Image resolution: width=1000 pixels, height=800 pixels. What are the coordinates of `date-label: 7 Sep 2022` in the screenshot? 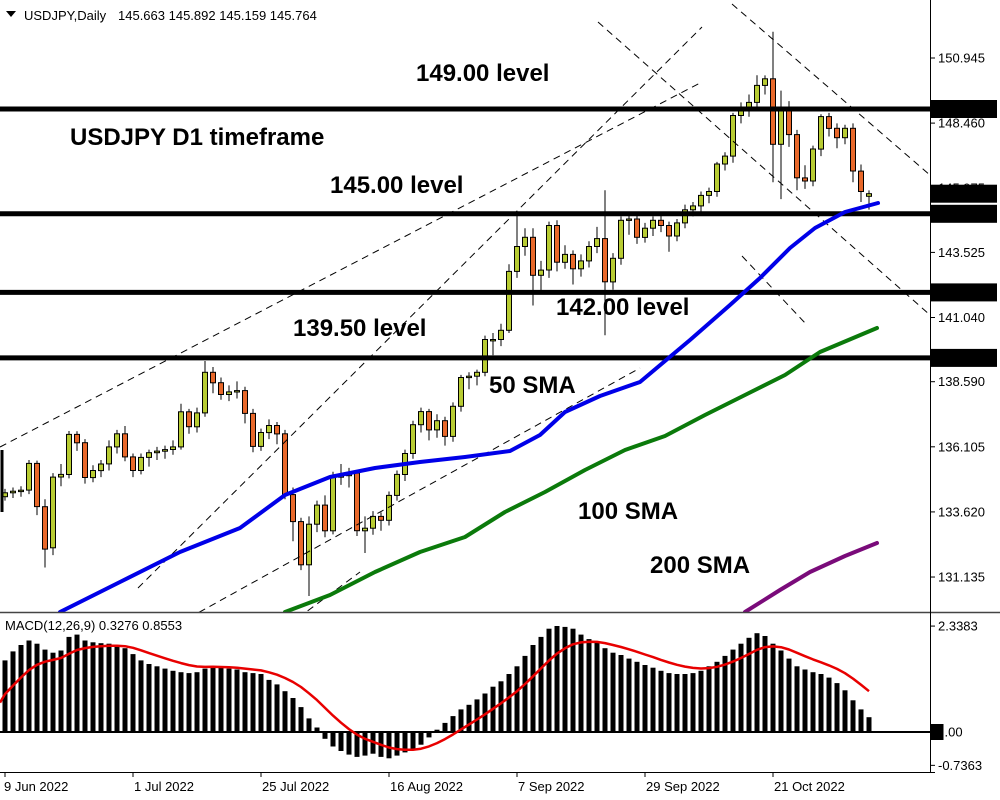 It's located at (551, 786).